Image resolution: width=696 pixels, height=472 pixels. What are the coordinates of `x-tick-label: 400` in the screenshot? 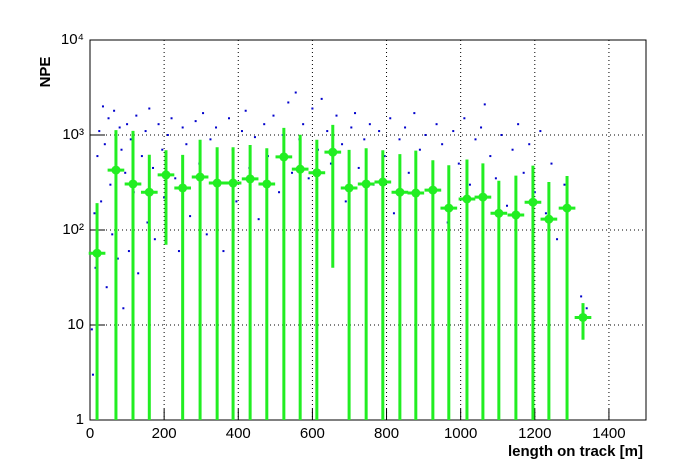 It's located at (238, 433).